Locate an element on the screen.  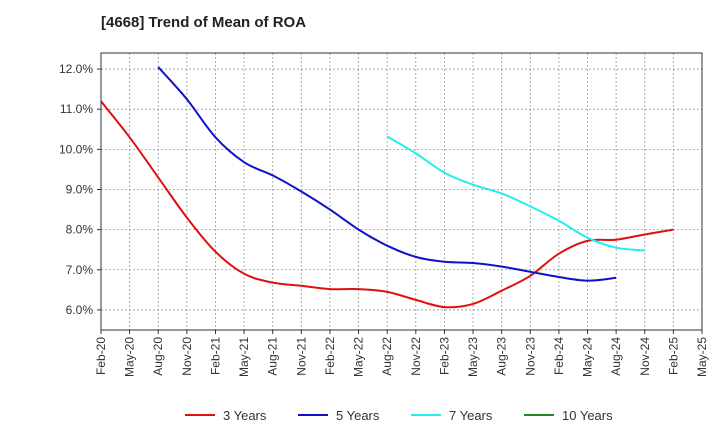
series-line-7-years is located at coordinates (515, 193).